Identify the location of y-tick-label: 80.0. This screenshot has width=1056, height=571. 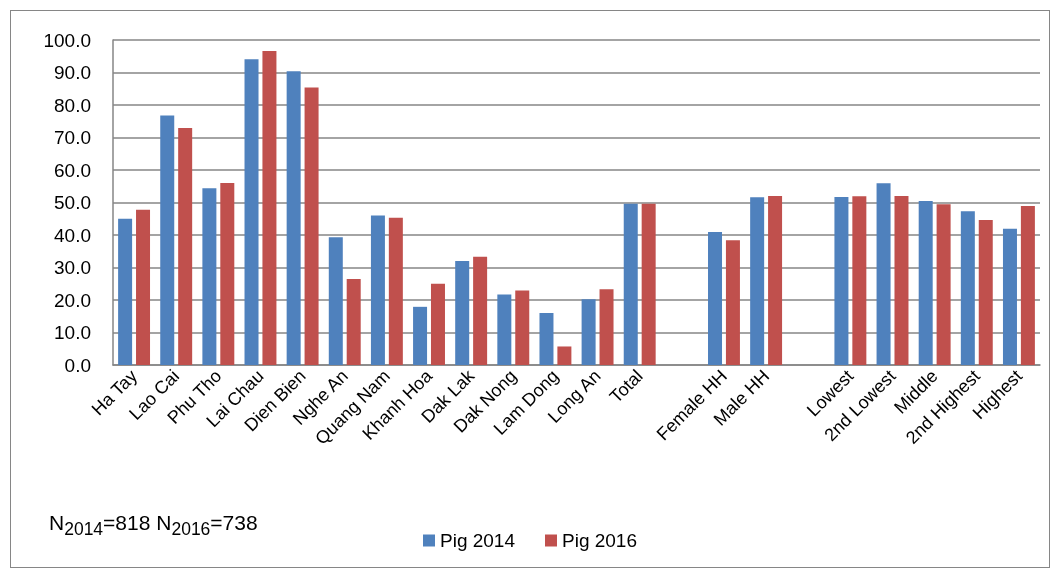
(72, 105).